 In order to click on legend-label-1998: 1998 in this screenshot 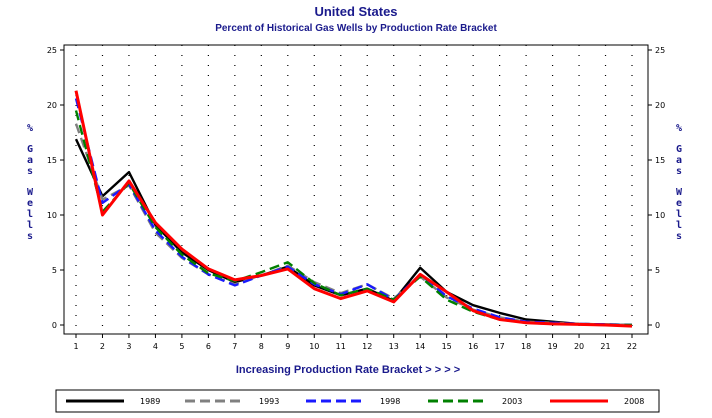, I will do `click(390, 401)`.